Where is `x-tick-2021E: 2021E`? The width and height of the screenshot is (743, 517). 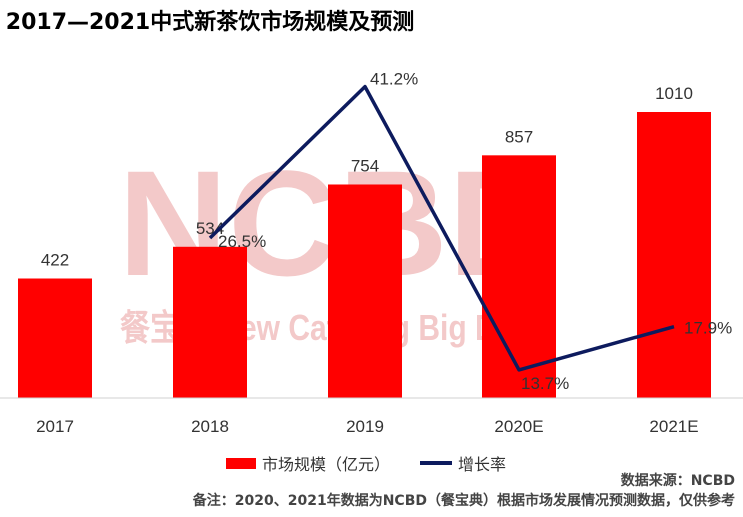 x-tick-2021E: 2021E is located at coordinates (673, 426).